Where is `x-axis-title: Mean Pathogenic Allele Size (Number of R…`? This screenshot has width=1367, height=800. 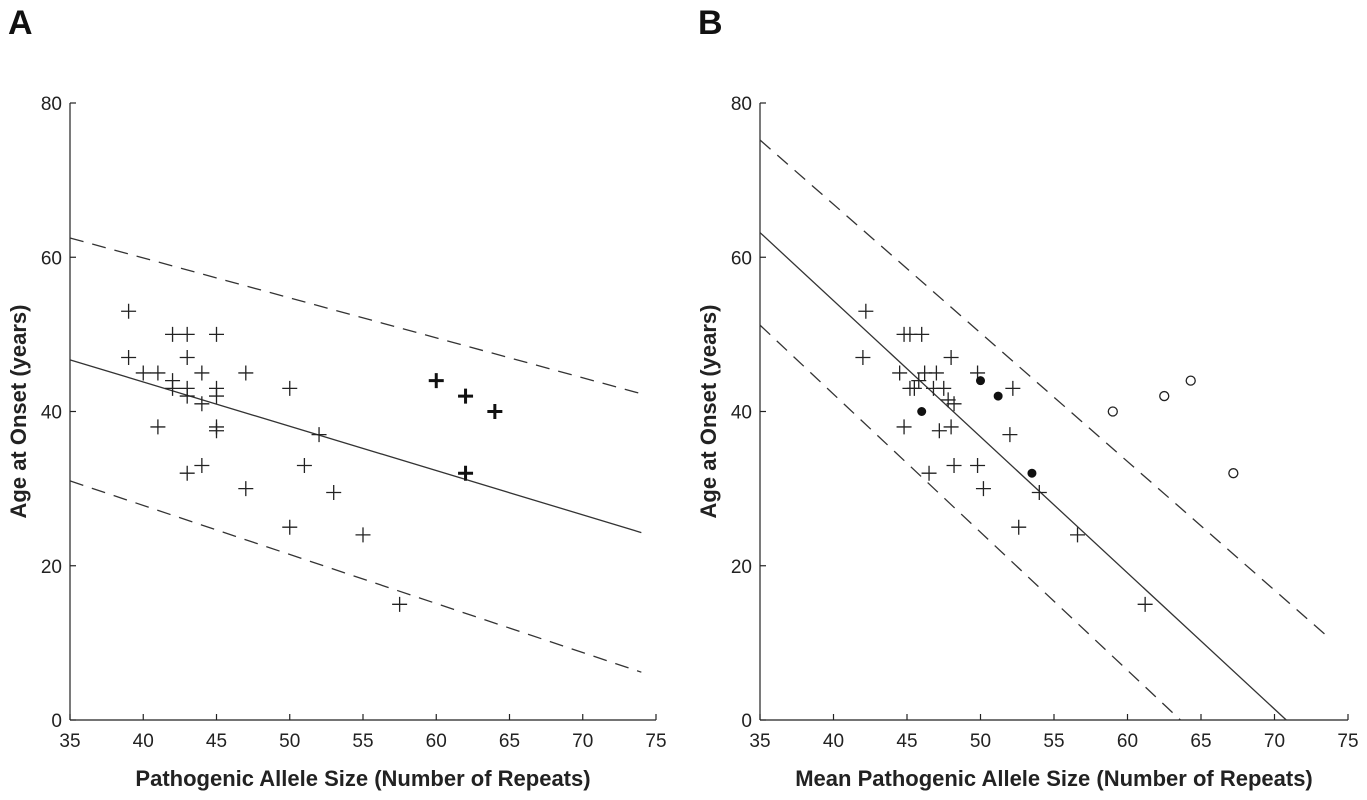
x-axis-title: Mean Pathogenic Allele Size (Number of R… is located at coordinates (1054, 778).